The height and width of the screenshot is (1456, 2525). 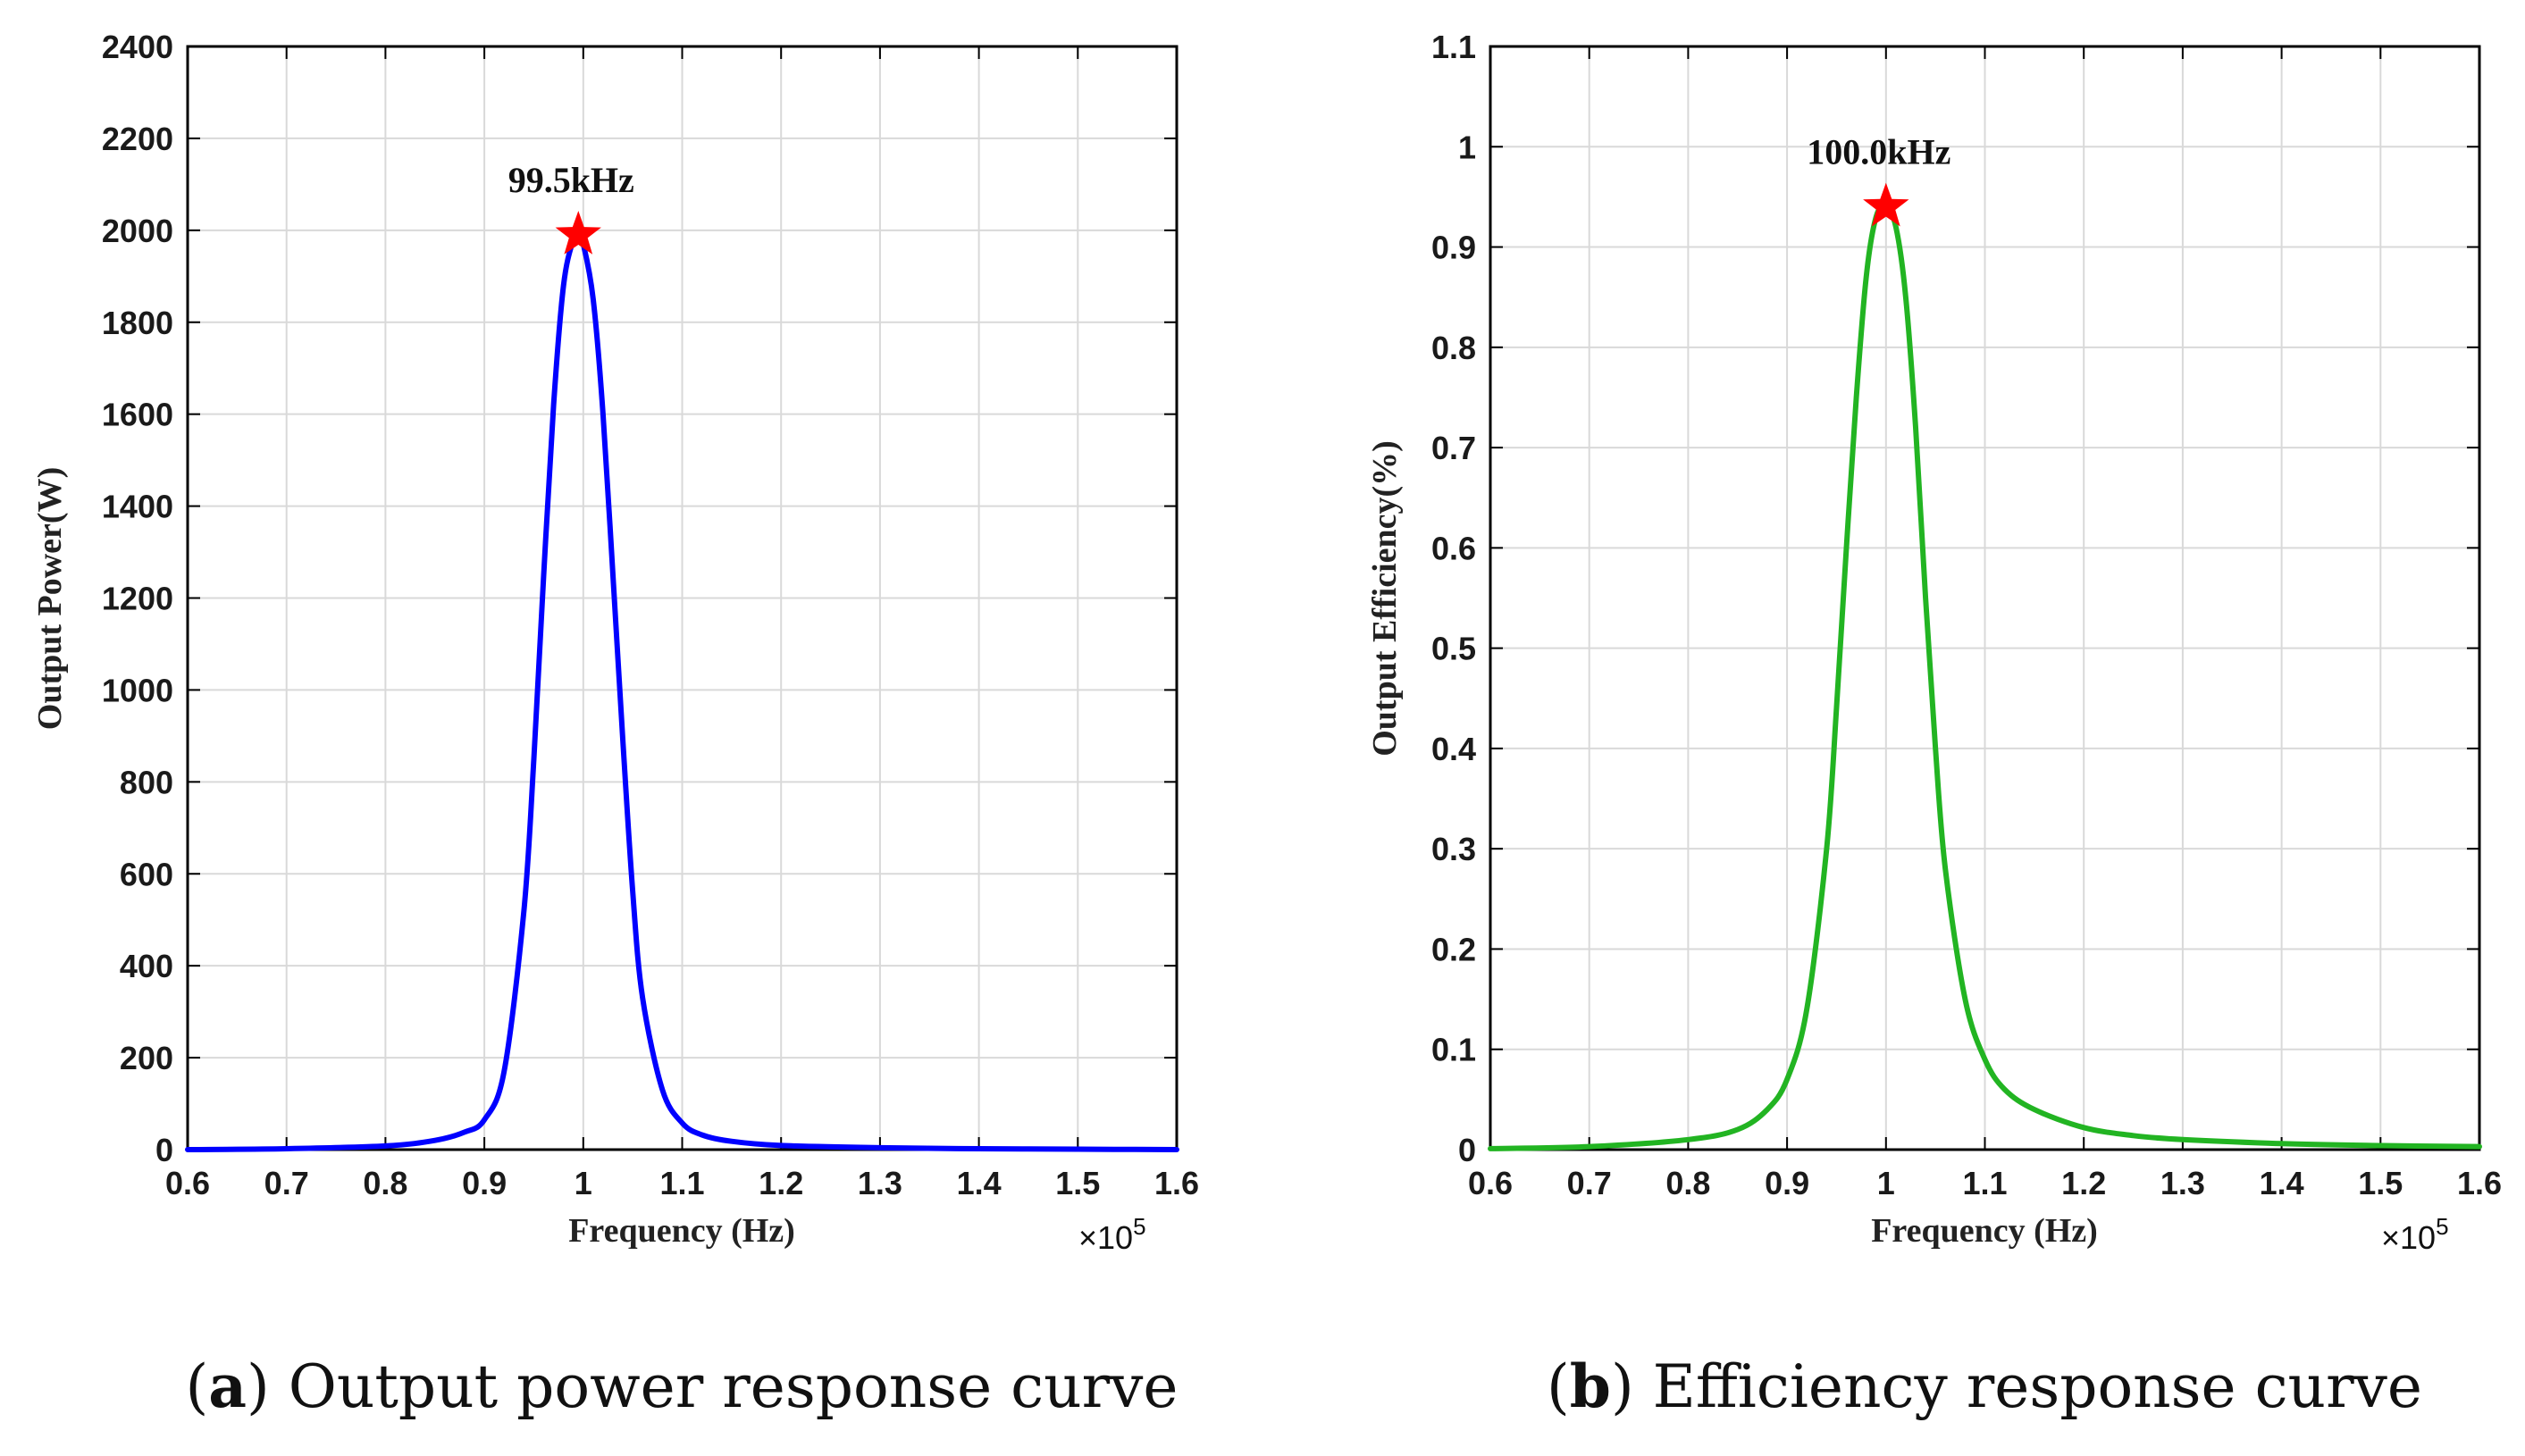 What do you see at coordinates (1467, 147) in the screenshot?
I see `efficiency-y-tick-label: 1` at bounding box center [1467, 147].